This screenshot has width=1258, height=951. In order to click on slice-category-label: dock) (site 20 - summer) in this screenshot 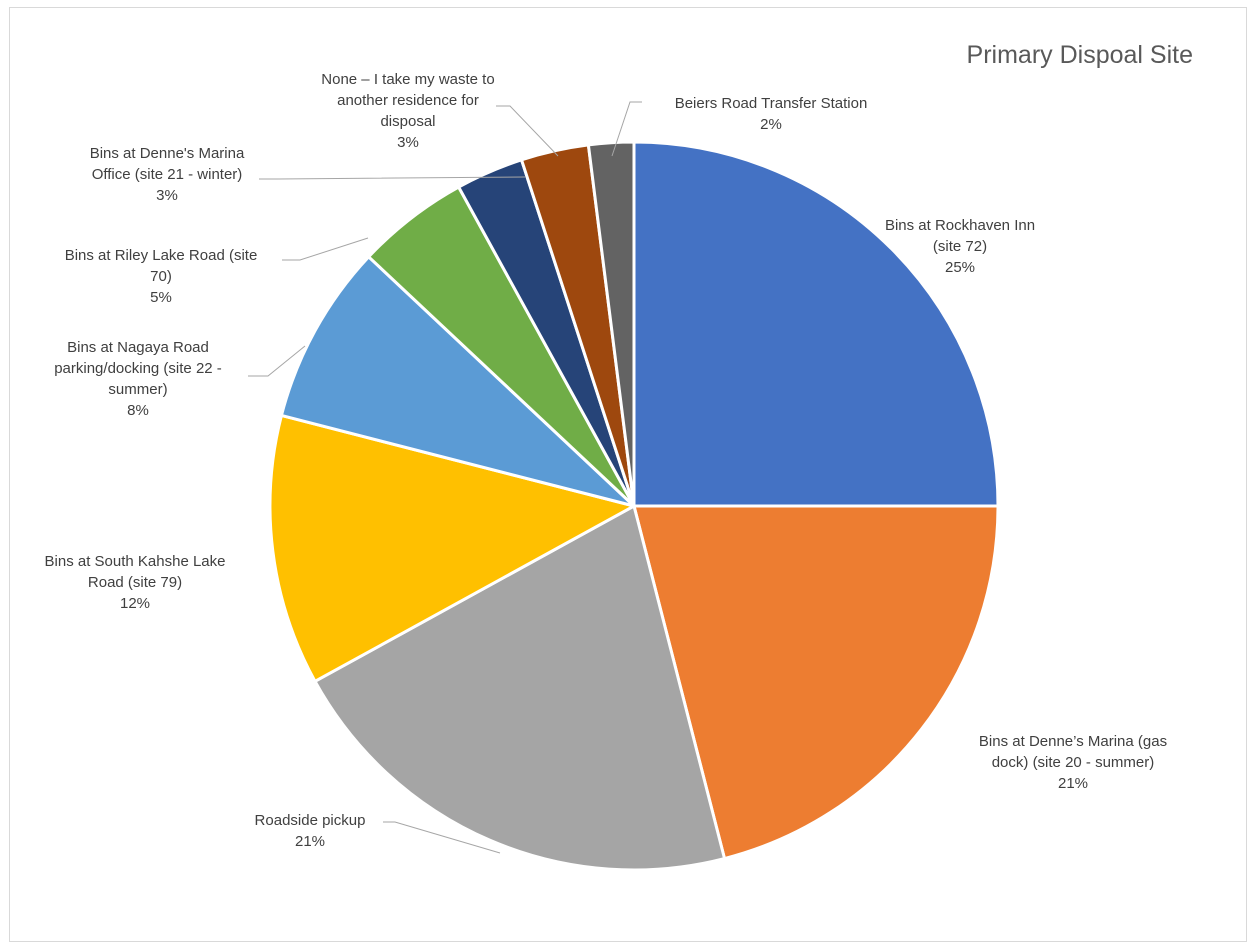, I will do `click(1073, 762)`.